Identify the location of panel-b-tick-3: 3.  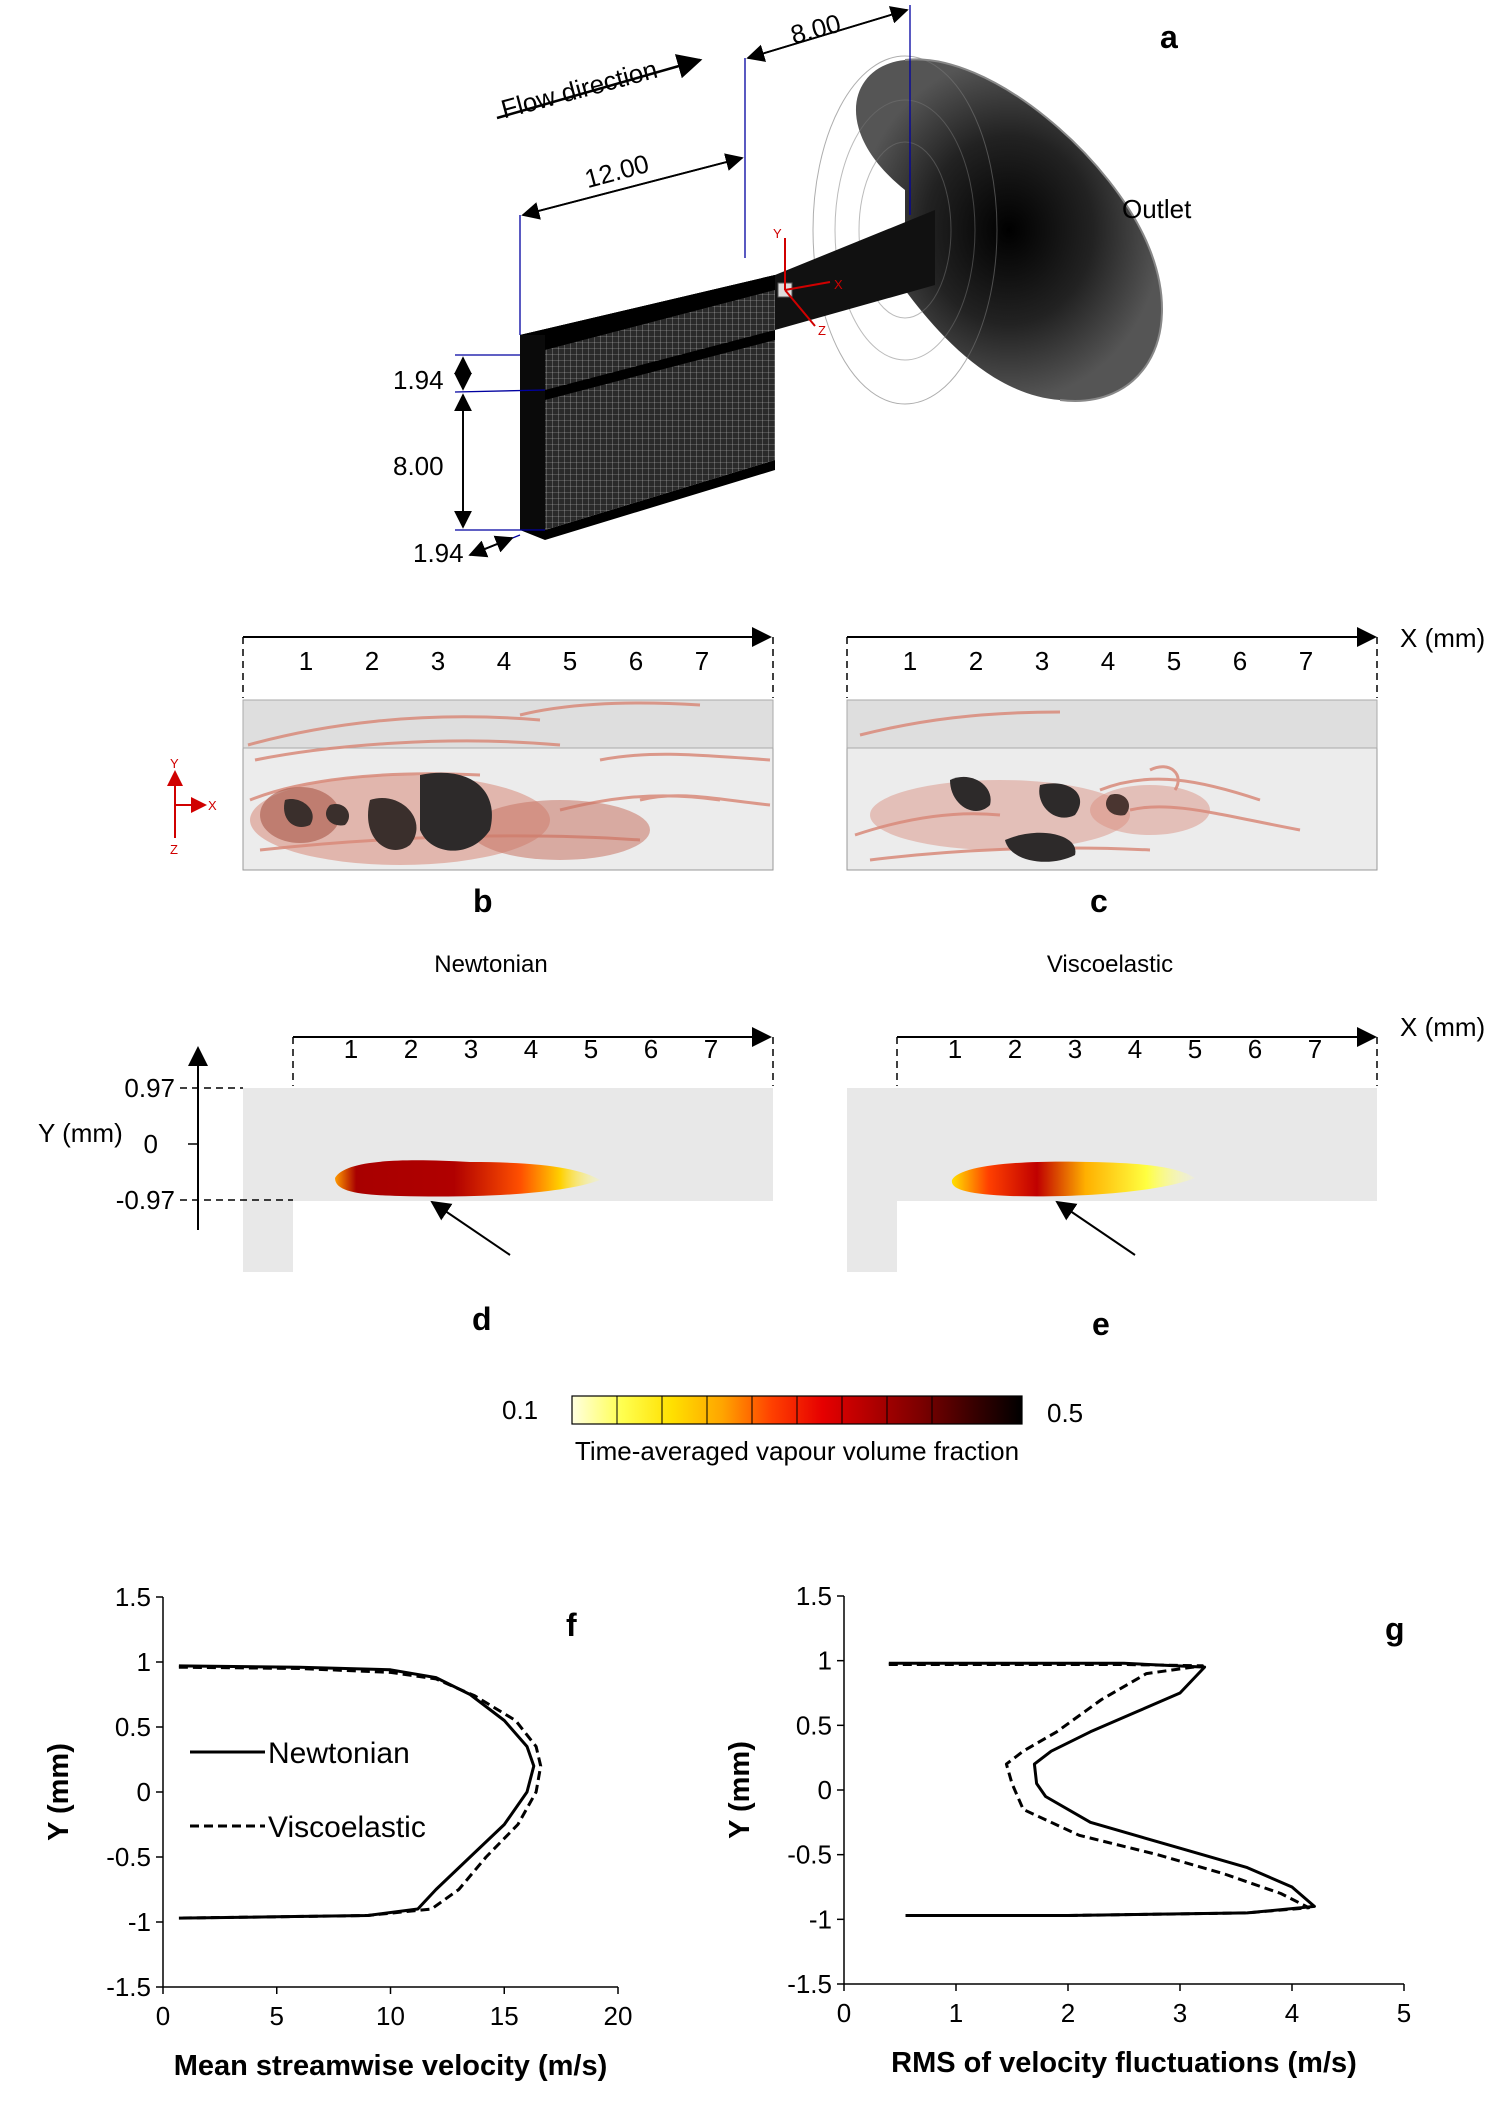
(438, 661).